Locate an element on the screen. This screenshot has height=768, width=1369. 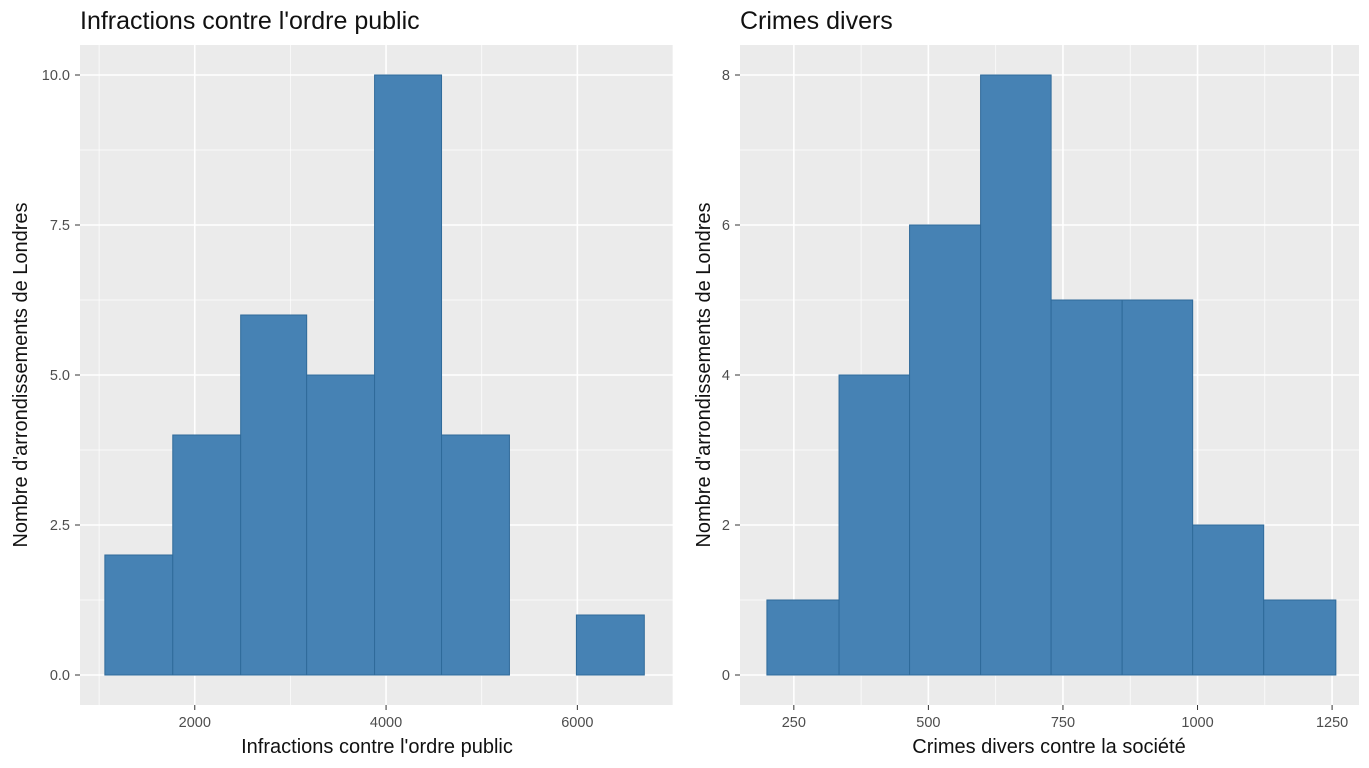
x-axis: 2000 4000 6000 is located at coordinates (386, 718).